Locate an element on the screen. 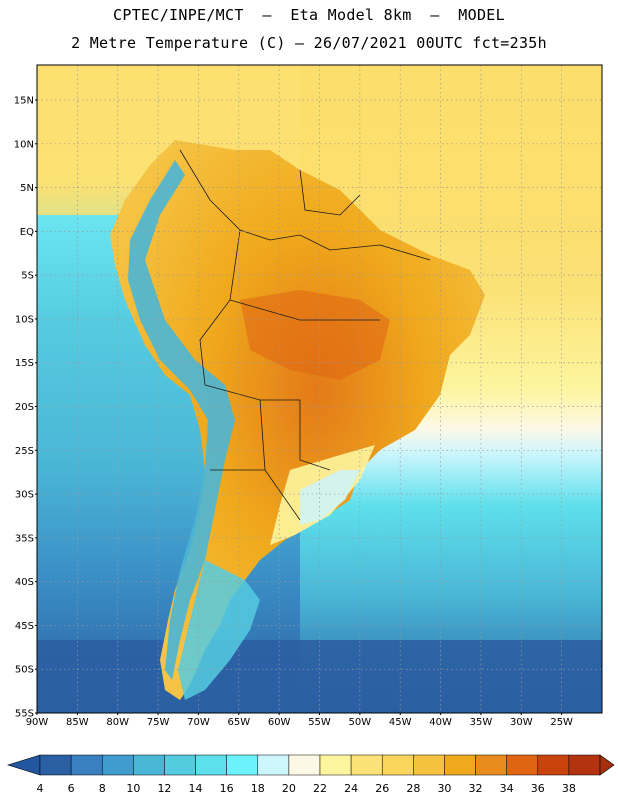 Image resolution: width=618 pixels, height=800 pixels. lon-label: 25W is located at coordinates (561, 722).